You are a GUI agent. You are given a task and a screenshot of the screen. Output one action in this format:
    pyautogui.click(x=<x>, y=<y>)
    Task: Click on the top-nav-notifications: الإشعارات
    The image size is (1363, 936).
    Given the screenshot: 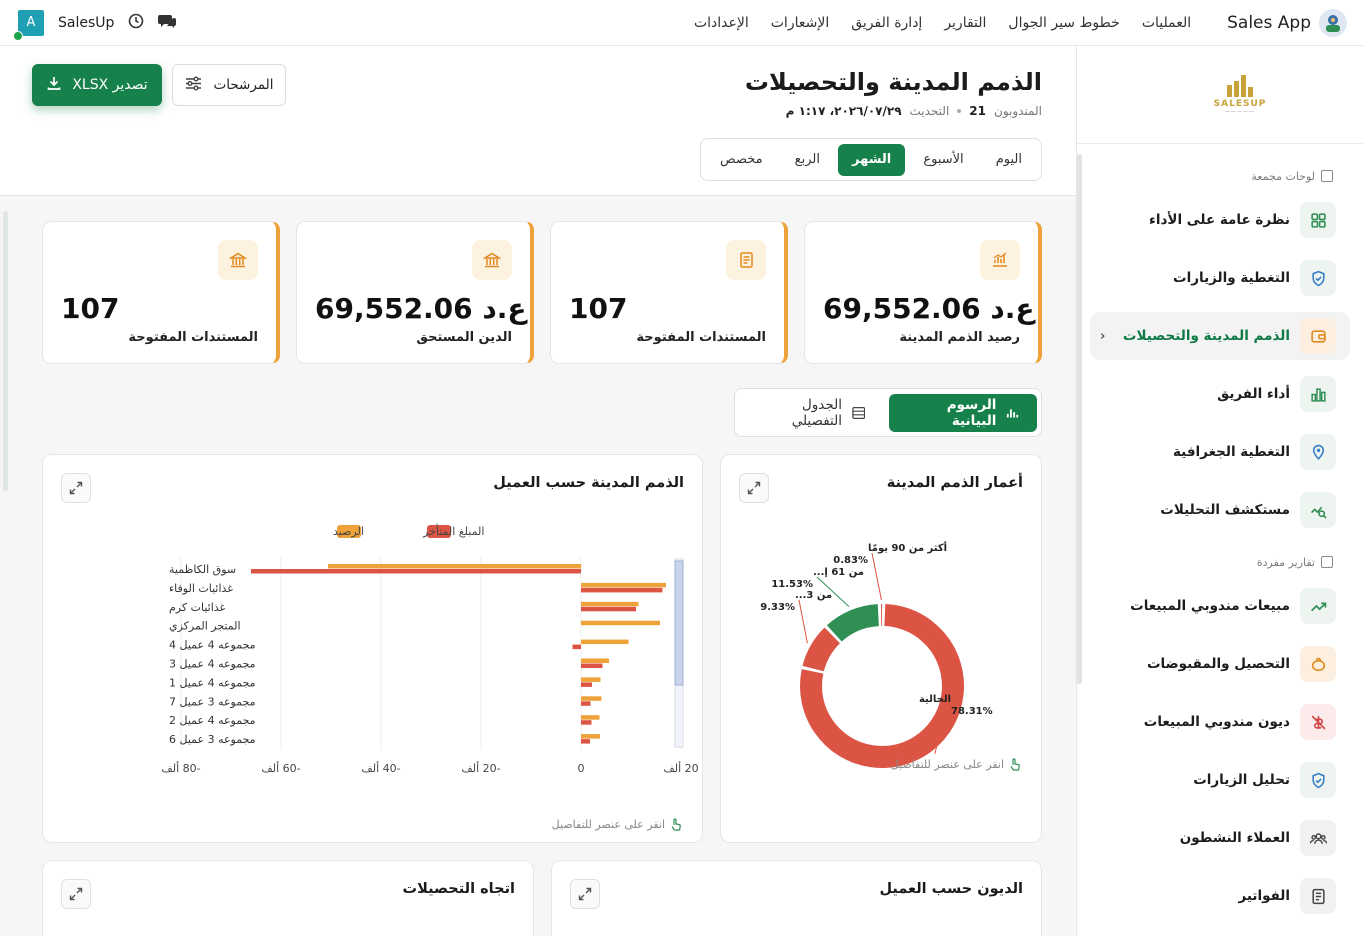 What is the action you would take?
    pyautogui.click(x=800, y=22)
    